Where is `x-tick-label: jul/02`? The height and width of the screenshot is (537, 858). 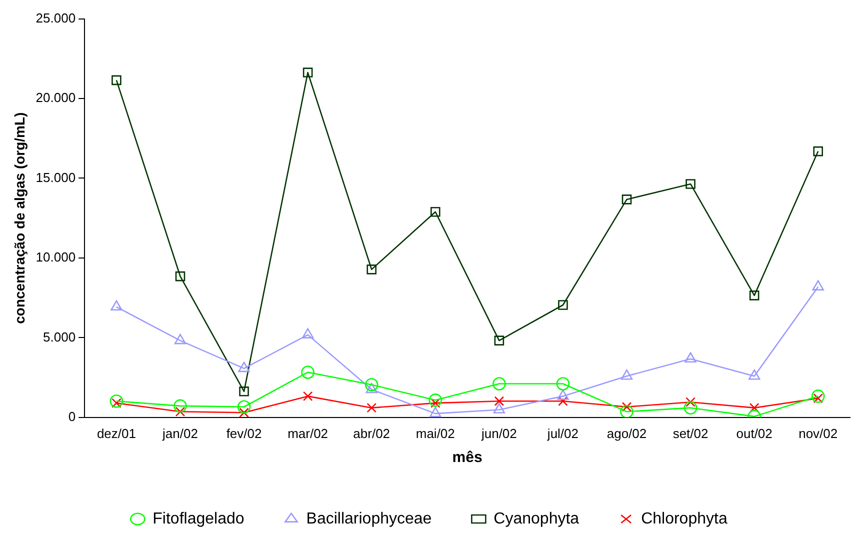 x-tick-label: jul/02 is located at coordinates (562, 433).